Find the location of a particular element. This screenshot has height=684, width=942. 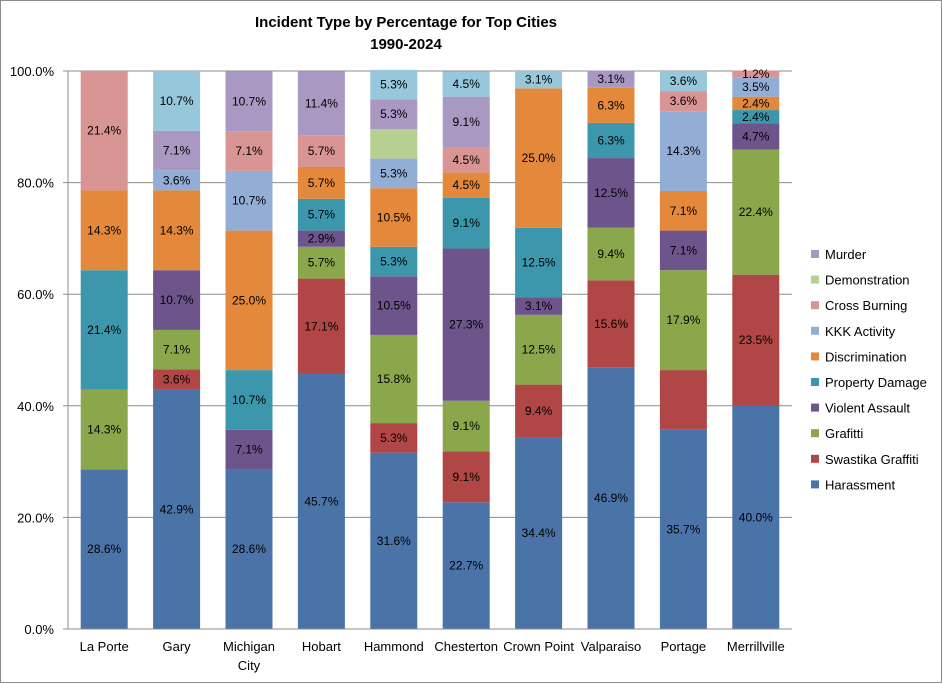

y-tick-label: 60.0% is located at coordinates (35, 294).